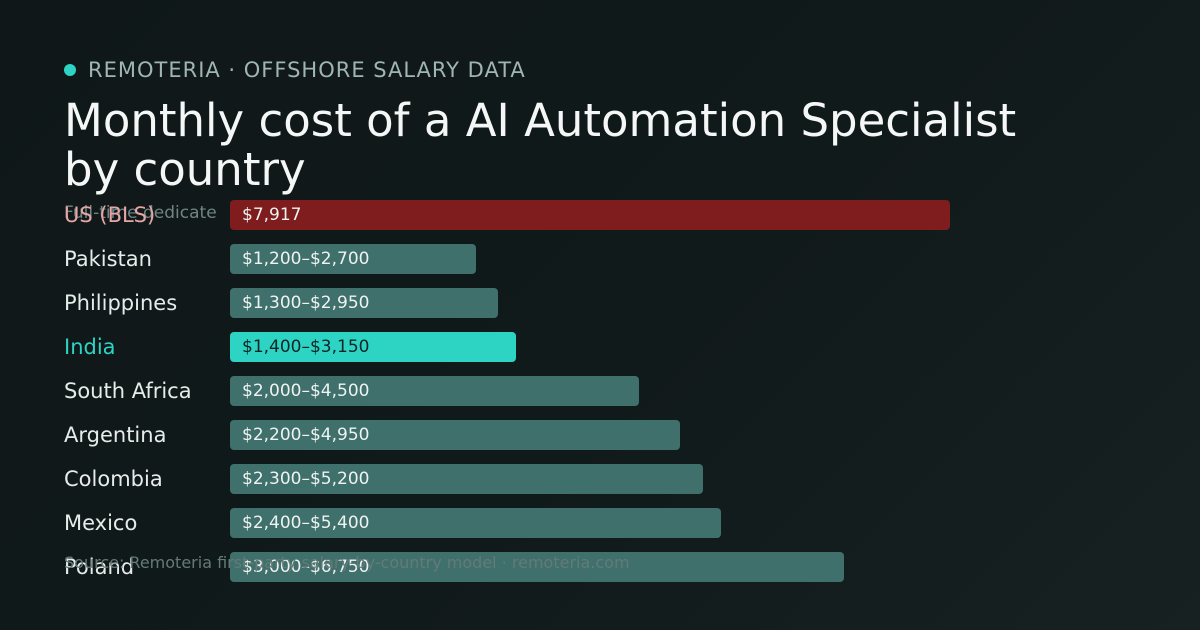 Image resolution: width=1200 pixels, height=630 pixels. What do you see at coordinates (307, 70) in the screenshot?
I see `brand-label: REMOTERIA · OFFSHORE SALARY DATA` at bounding box center [307, 70].